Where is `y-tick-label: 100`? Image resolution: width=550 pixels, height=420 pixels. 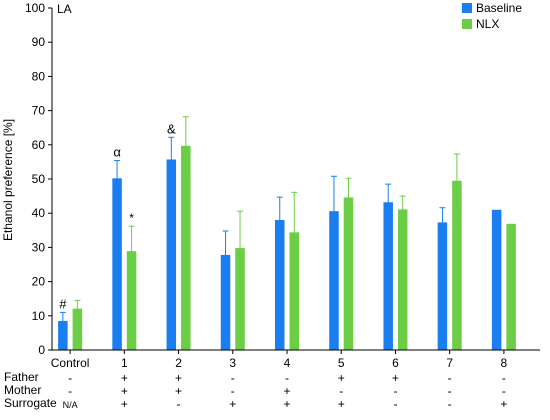
y-tick-label: 100 is located at coordinates (35, 8).